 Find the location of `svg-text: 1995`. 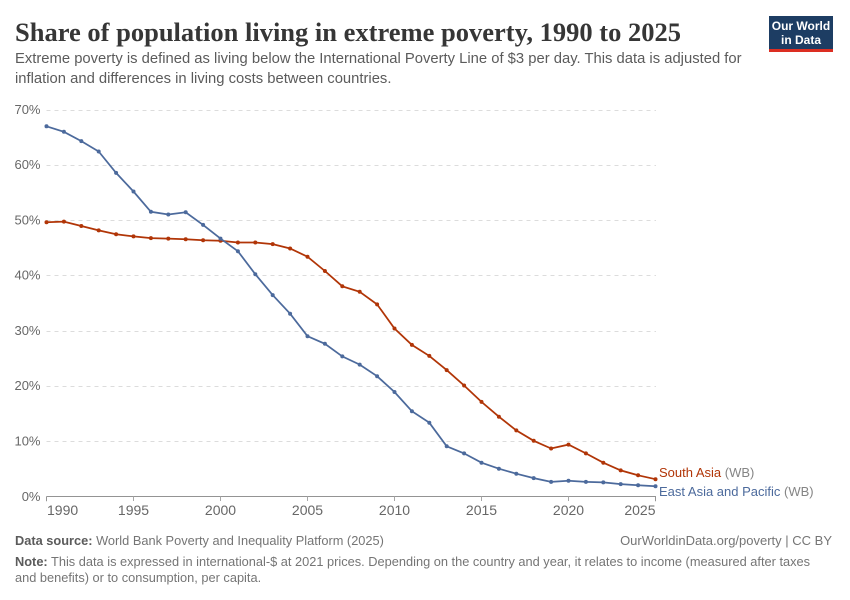

svg-text: 1995 is located at coordinates (133, 510).